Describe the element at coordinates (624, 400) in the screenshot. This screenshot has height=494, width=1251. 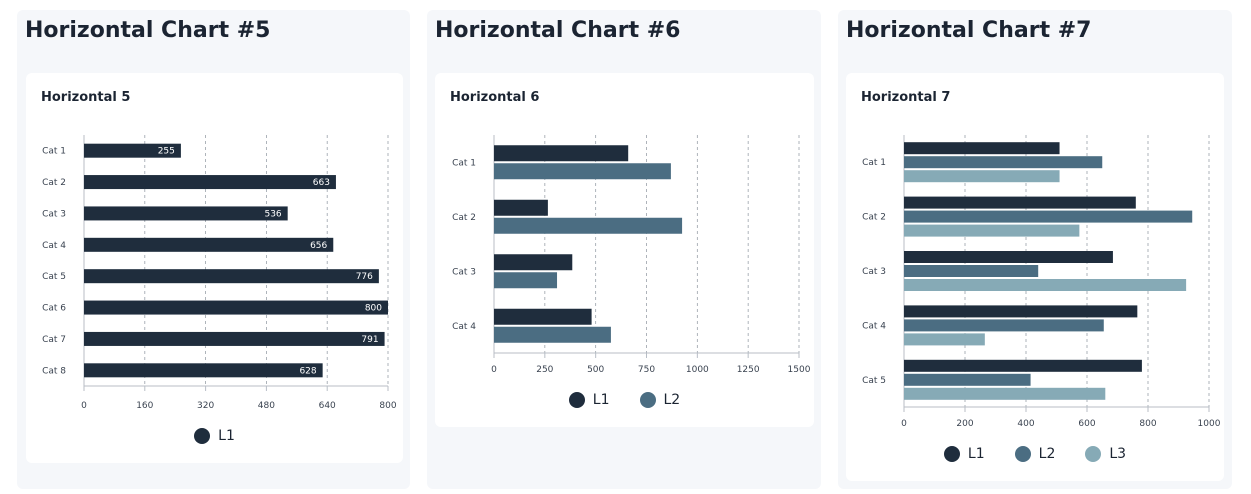
I see `chart-legend: L1 L2` at that location.